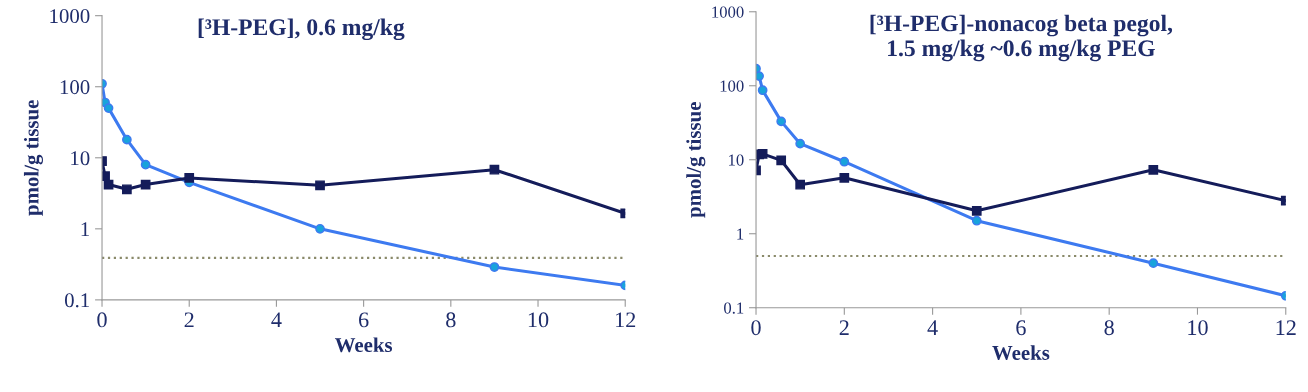  I want to click on text: [³H-PEG]-nonacog beta pegol, 1.5 mg/kg ~0.6 mg/kg PEG, so click(1021, 38).